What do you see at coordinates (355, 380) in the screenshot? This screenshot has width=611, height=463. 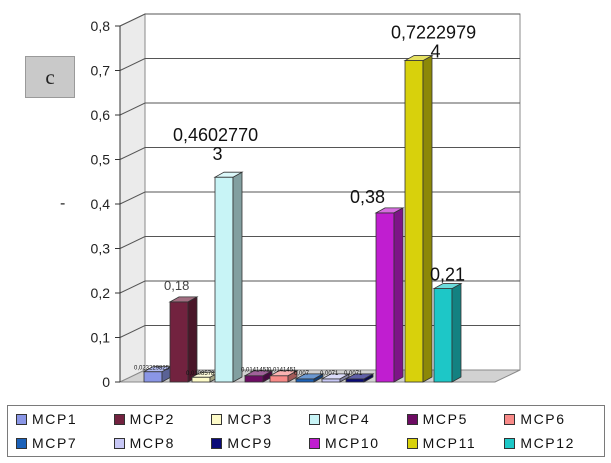 I see `bar-mcp9` at bounding box center [355, 380].